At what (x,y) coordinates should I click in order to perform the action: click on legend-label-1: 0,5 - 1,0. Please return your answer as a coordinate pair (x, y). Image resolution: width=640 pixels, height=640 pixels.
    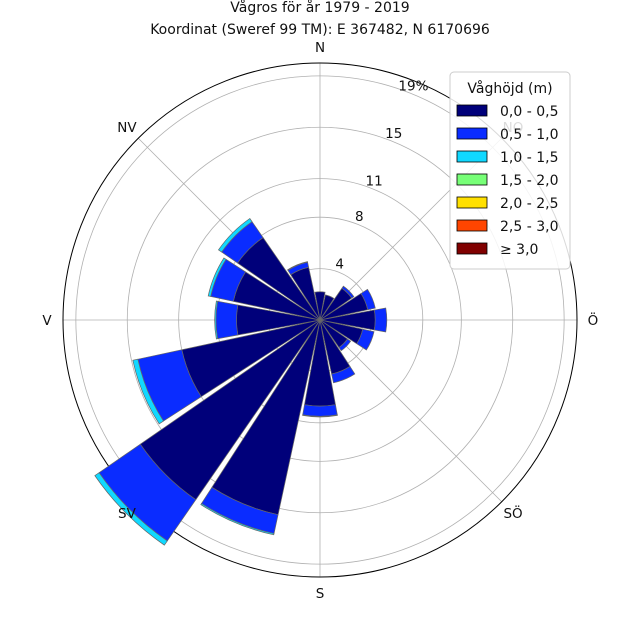
    Looking at the image, I should click on (529, 135).